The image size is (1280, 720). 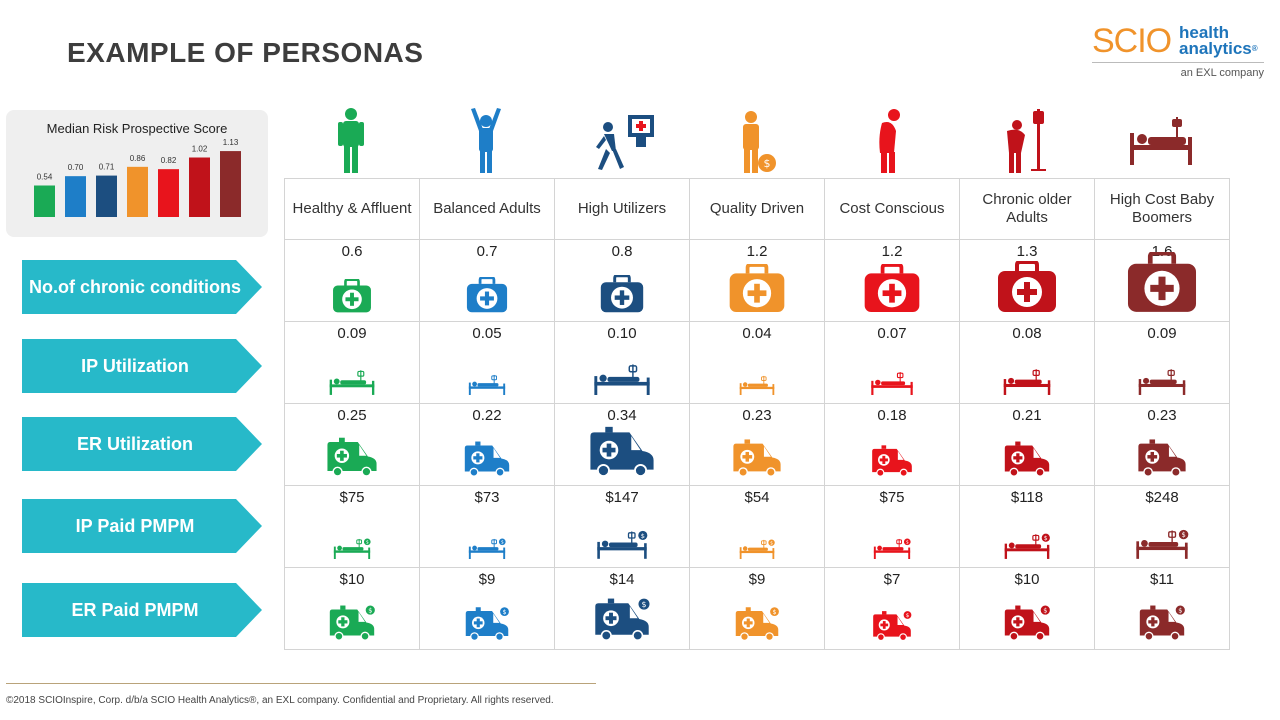 What do you see at coordinates (487, 333) in the screenshot?
I see `metric-value: 0.05` at bounding box center [487, 333].